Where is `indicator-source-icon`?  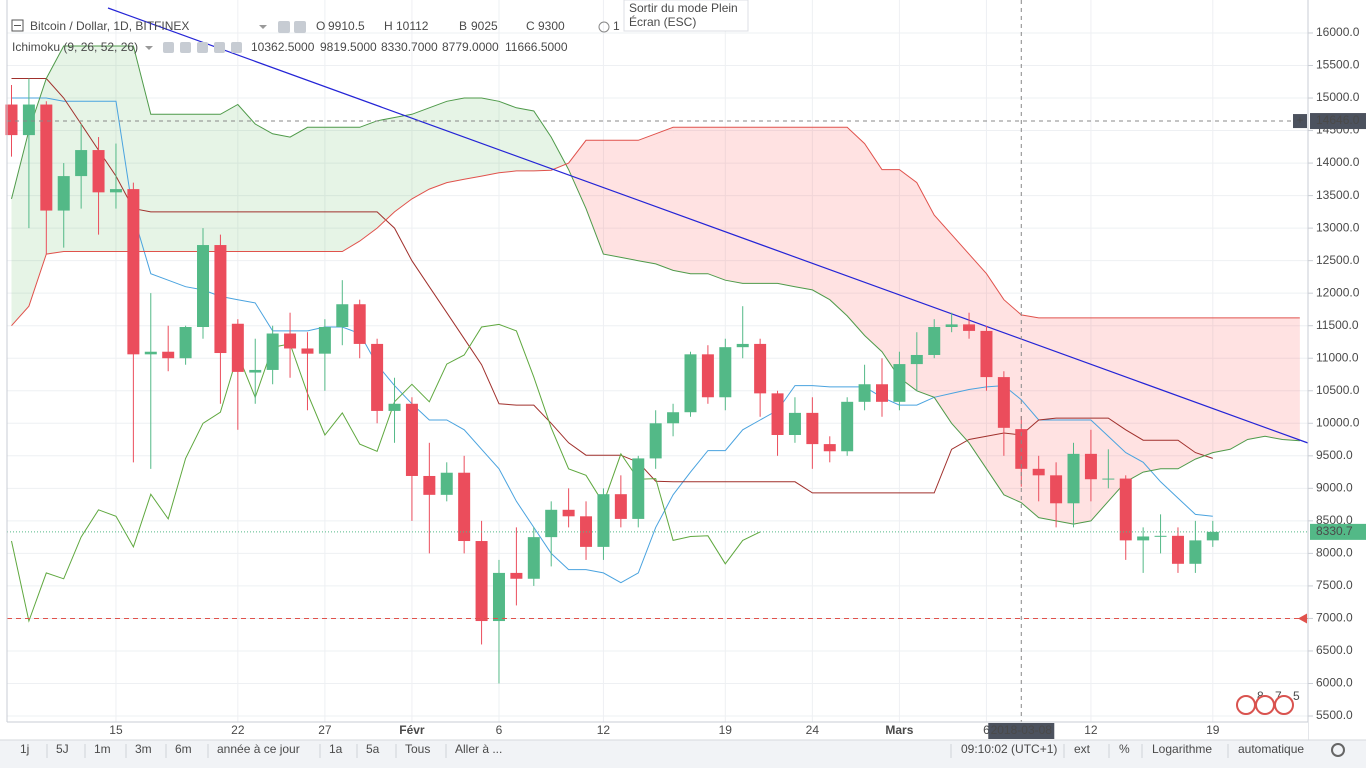
indicator-source-icon is located at coordinates (202, 47).